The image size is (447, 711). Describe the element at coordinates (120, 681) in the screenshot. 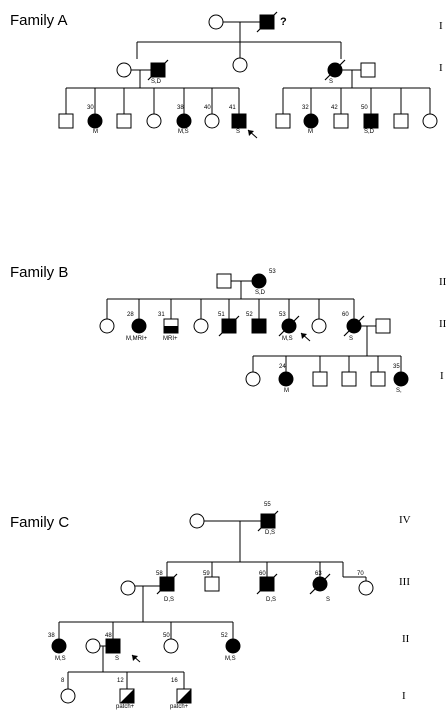

I see `age-label: 12` at that location.